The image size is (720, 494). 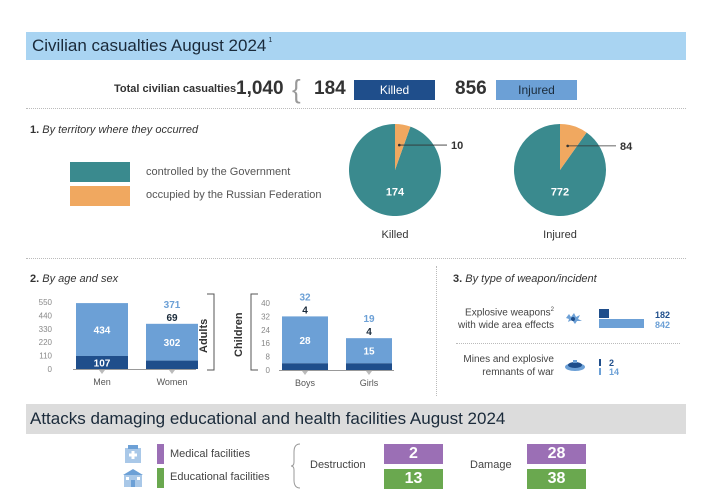 What do you see at coordinates (612, 363) in the screenshot?
I see `weapon-mines-killed-value: 2` at bounding box center [612, 363].